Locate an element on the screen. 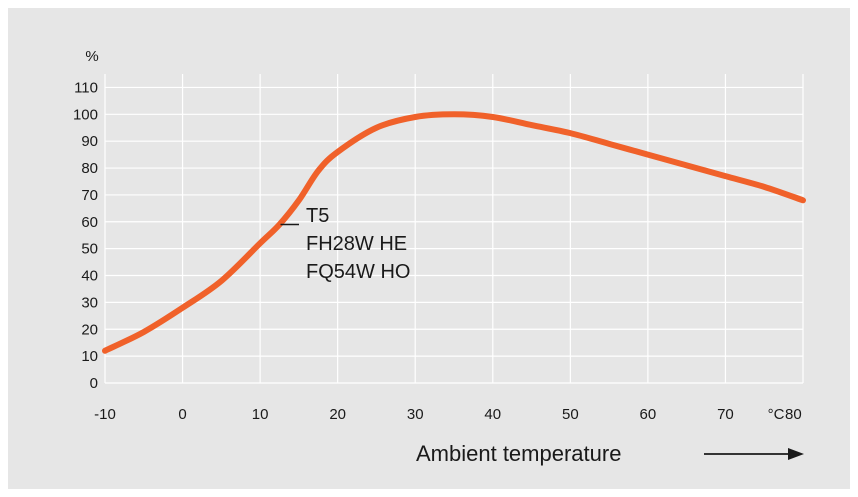 The width and height of the screenshot is (858, 497). y-tick-label: 40 is located at coordinates (89, 276).